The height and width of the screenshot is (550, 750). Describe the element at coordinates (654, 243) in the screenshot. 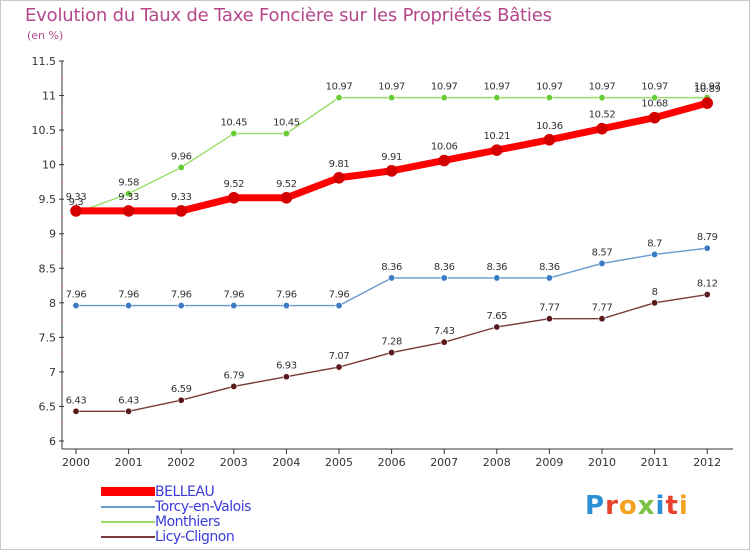

I see `data-label-torcy-en-valois: 8.7` at that location.